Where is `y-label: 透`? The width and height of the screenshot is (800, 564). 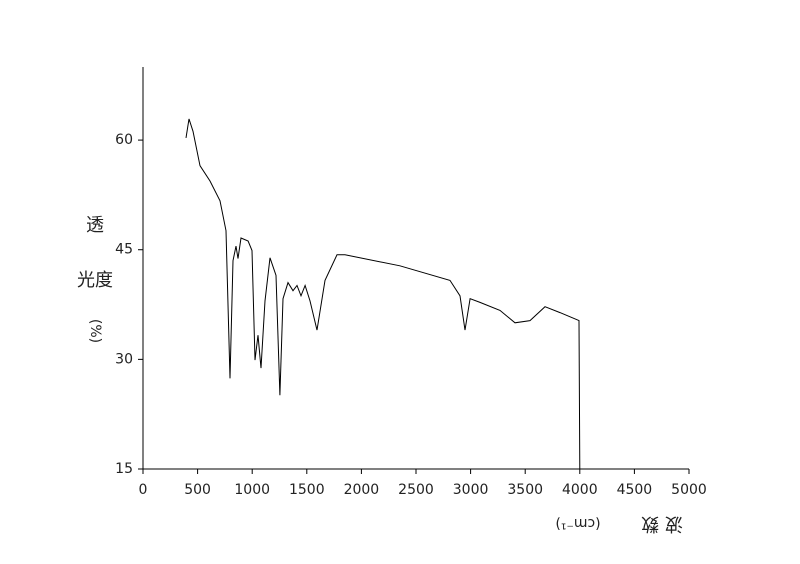
y-label: 透 is located at coordinates (95, 225).